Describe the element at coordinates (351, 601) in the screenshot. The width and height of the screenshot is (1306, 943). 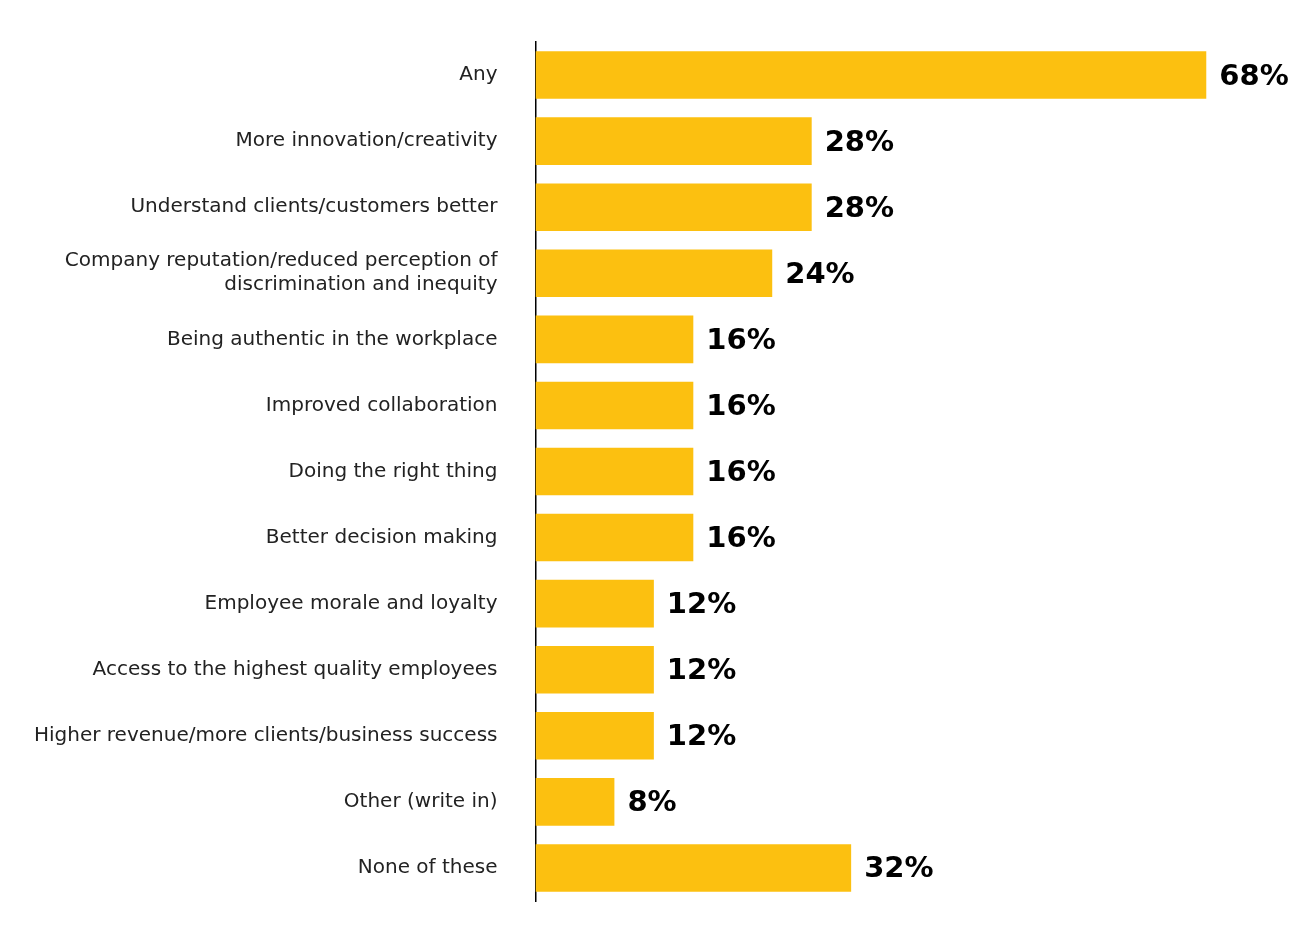
I see `y-tick-label: Employee morale and loyalty` at that location.